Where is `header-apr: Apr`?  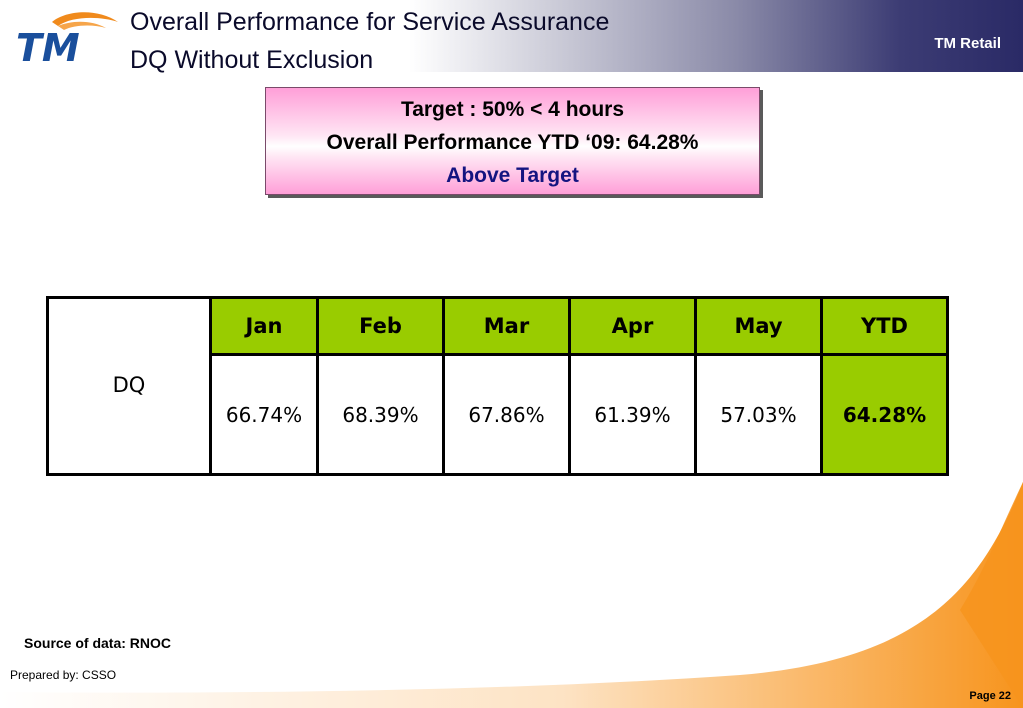
header-apr: Apr is located at coordinates (632, 326).